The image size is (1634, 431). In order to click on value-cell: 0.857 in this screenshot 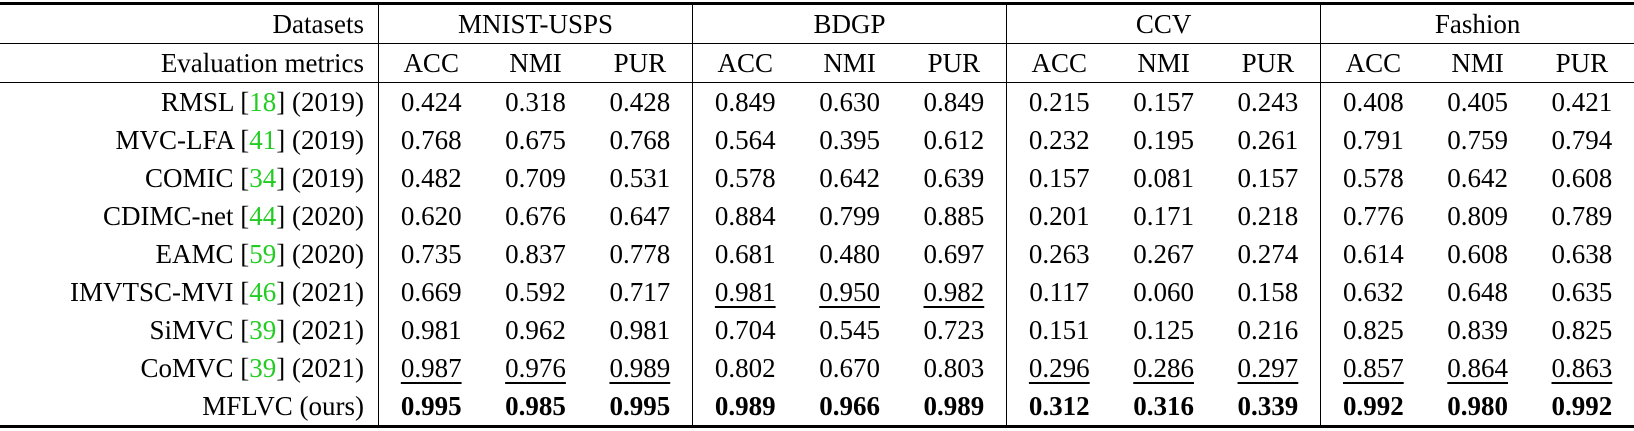, I will do `click(1373, 368)`.